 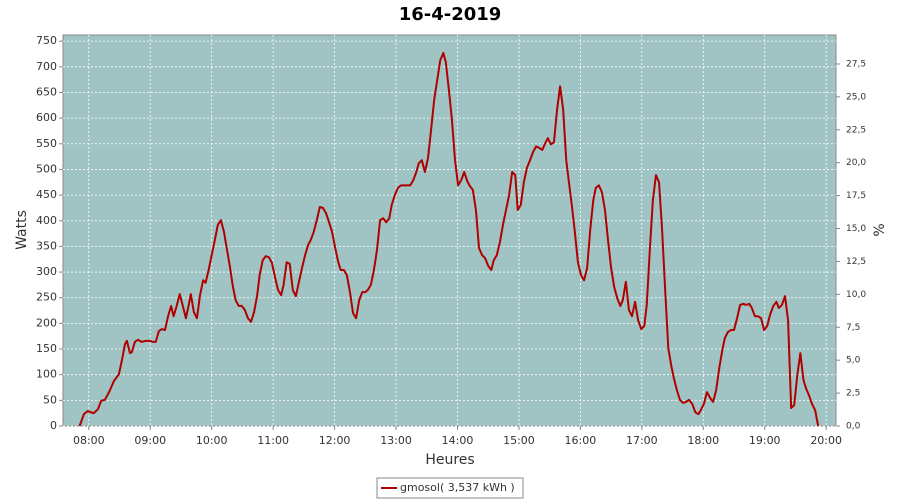 What do you see at coordinates (46, 245) in the screenshot?
I see `y-tick-label: 350` at bounding box center [46, 245].